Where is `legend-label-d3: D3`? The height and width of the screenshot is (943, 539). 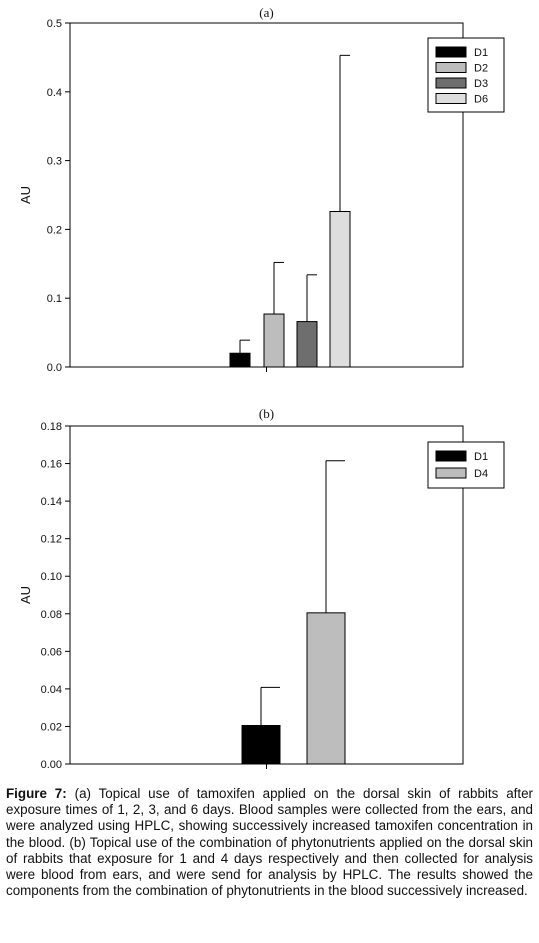 legend-label-d3: D3 is located at coordinates (481, 84).